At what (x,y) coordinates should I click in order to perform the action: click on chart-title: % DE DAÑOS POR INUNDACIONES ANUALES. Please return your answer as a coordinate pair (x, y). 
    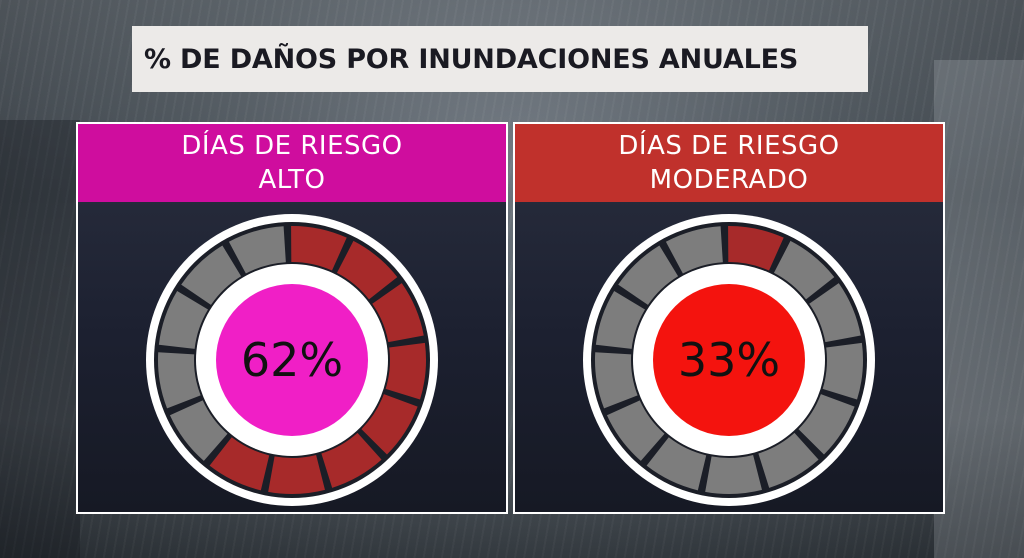
    Looking at the image, I should click on (471, 59).